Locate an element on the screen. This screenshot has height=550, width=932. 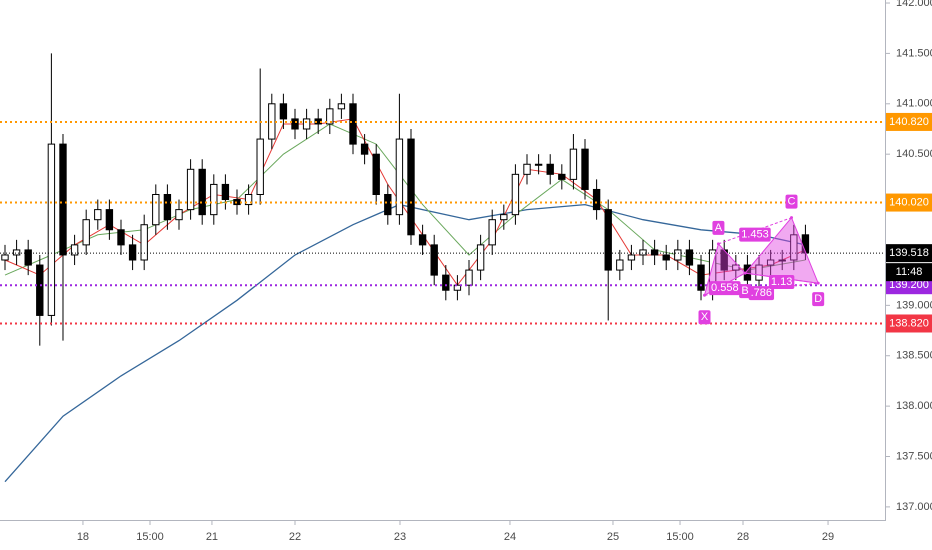
pattern-ratio: .786 is located at coordinates (761, 293).